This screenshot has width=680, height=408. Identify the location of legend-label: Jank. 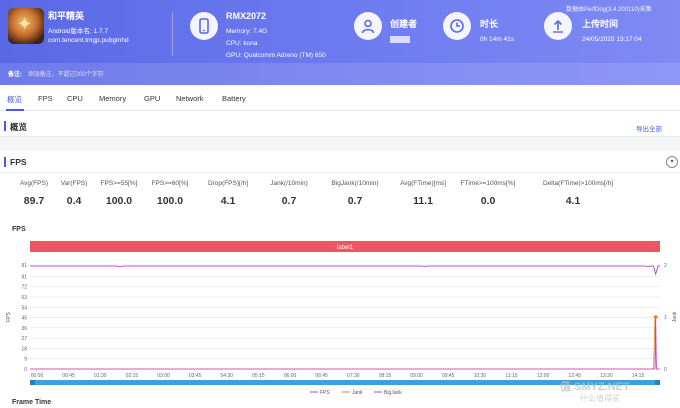
(357, 393).